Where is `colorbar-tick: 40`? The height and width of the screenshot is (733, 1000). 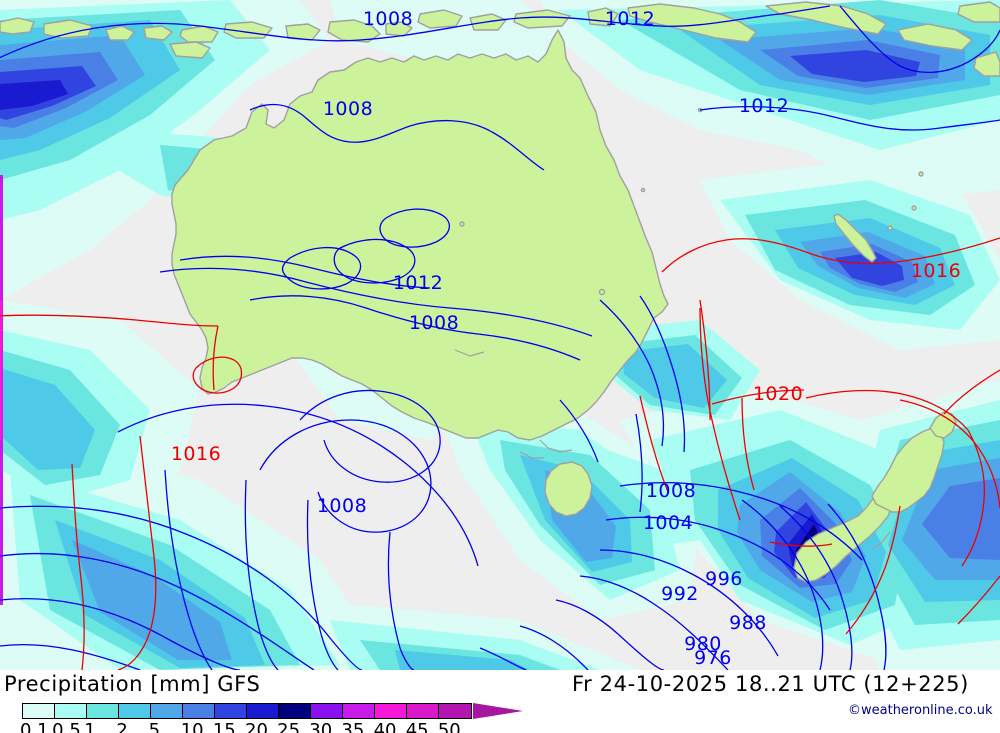
colorbar-tick: 40 is located at coordinates (385, 726).